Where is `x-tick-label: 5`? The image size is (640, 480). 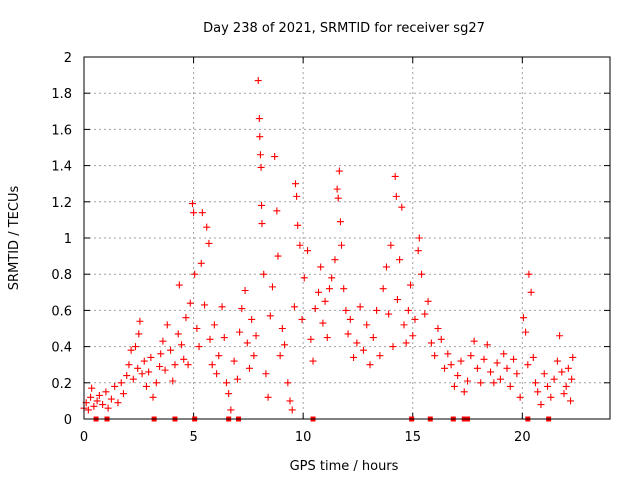 x-tick-label: 5 is located at coordinates (193, 437).